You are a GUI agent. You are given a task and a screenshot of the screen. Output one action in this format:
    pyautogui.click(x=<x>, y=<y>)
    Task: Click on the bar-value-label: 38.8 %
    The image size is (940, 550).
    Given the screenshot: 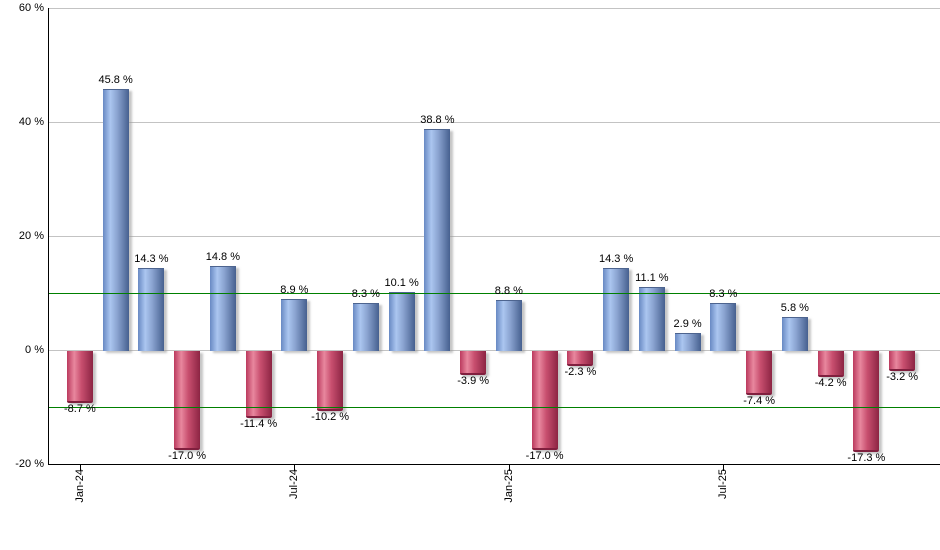 What is the action you would take?
    pyautogui.click(x=437, y=119)
    